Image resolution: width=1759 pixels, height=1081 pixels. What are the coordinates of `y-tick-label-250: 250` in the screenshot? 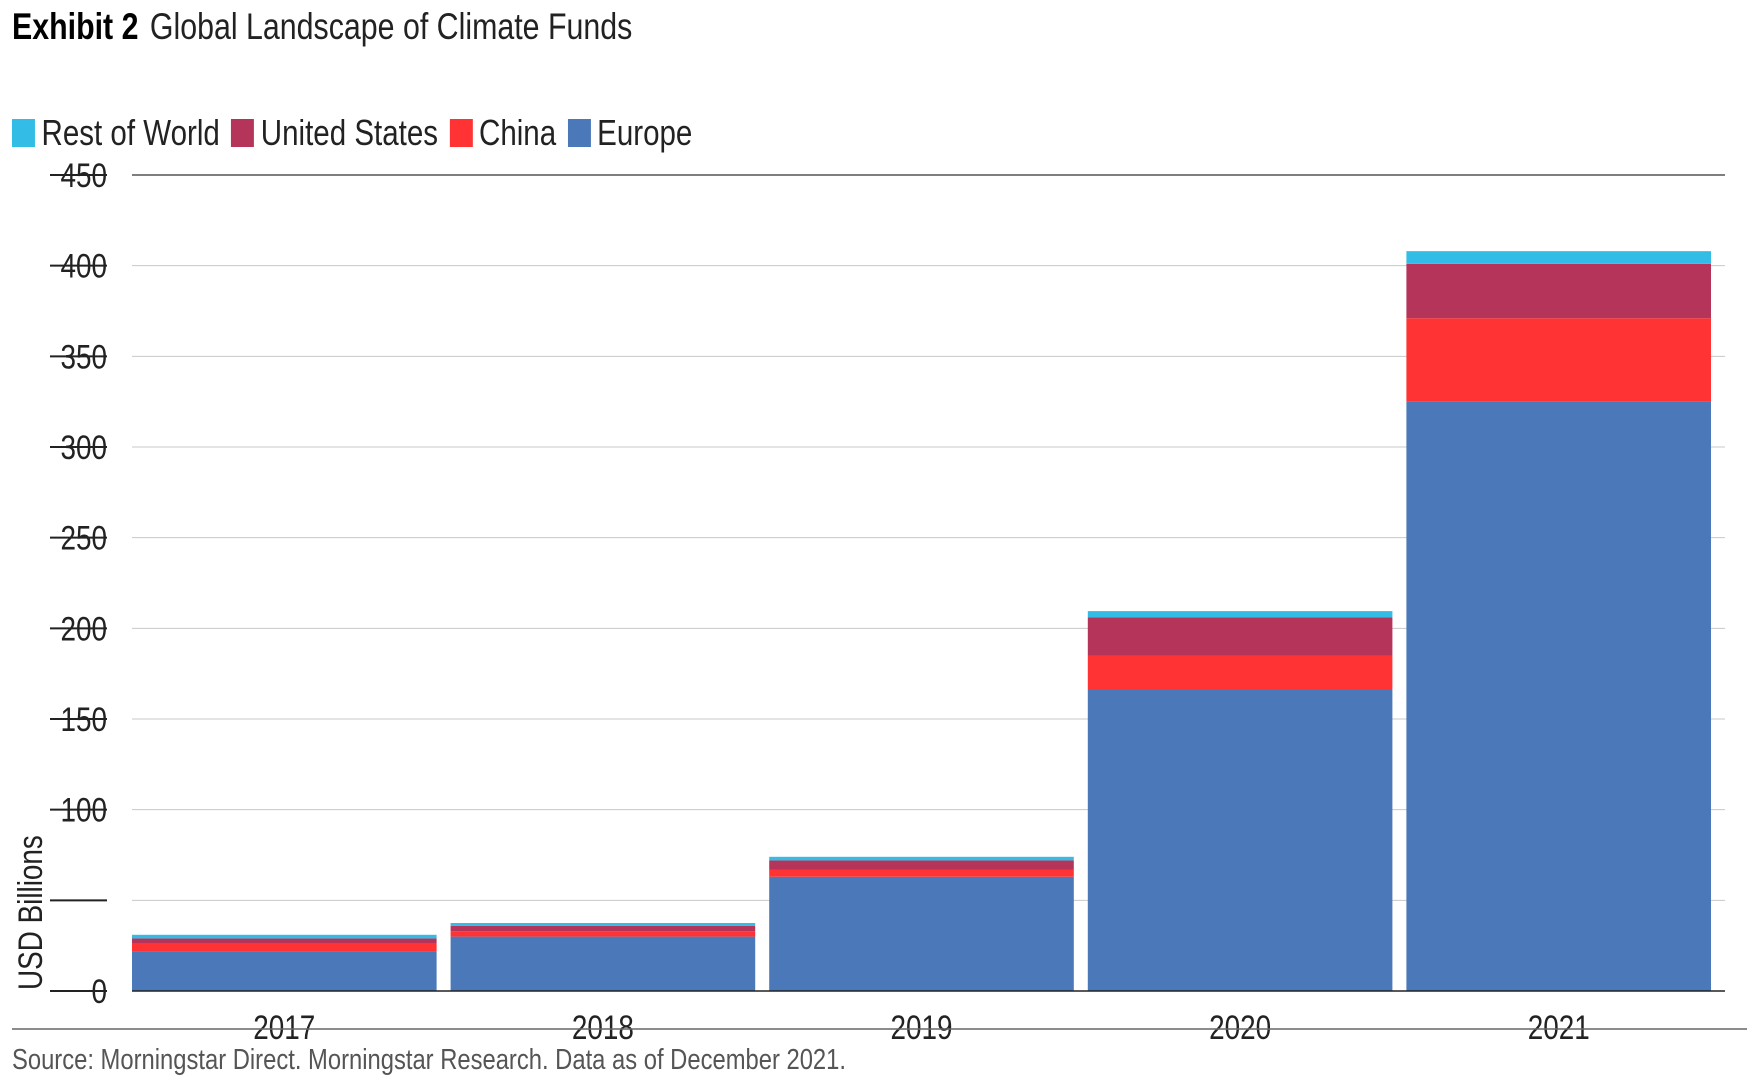 It's located at (83, 538).